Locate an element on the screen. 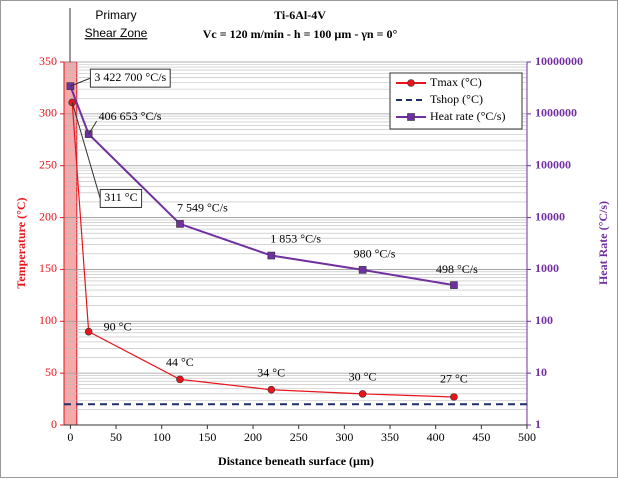 The height and width of the screenshot is (479, 619). y-tick-label: 250 is located at coordinates (48, 164).